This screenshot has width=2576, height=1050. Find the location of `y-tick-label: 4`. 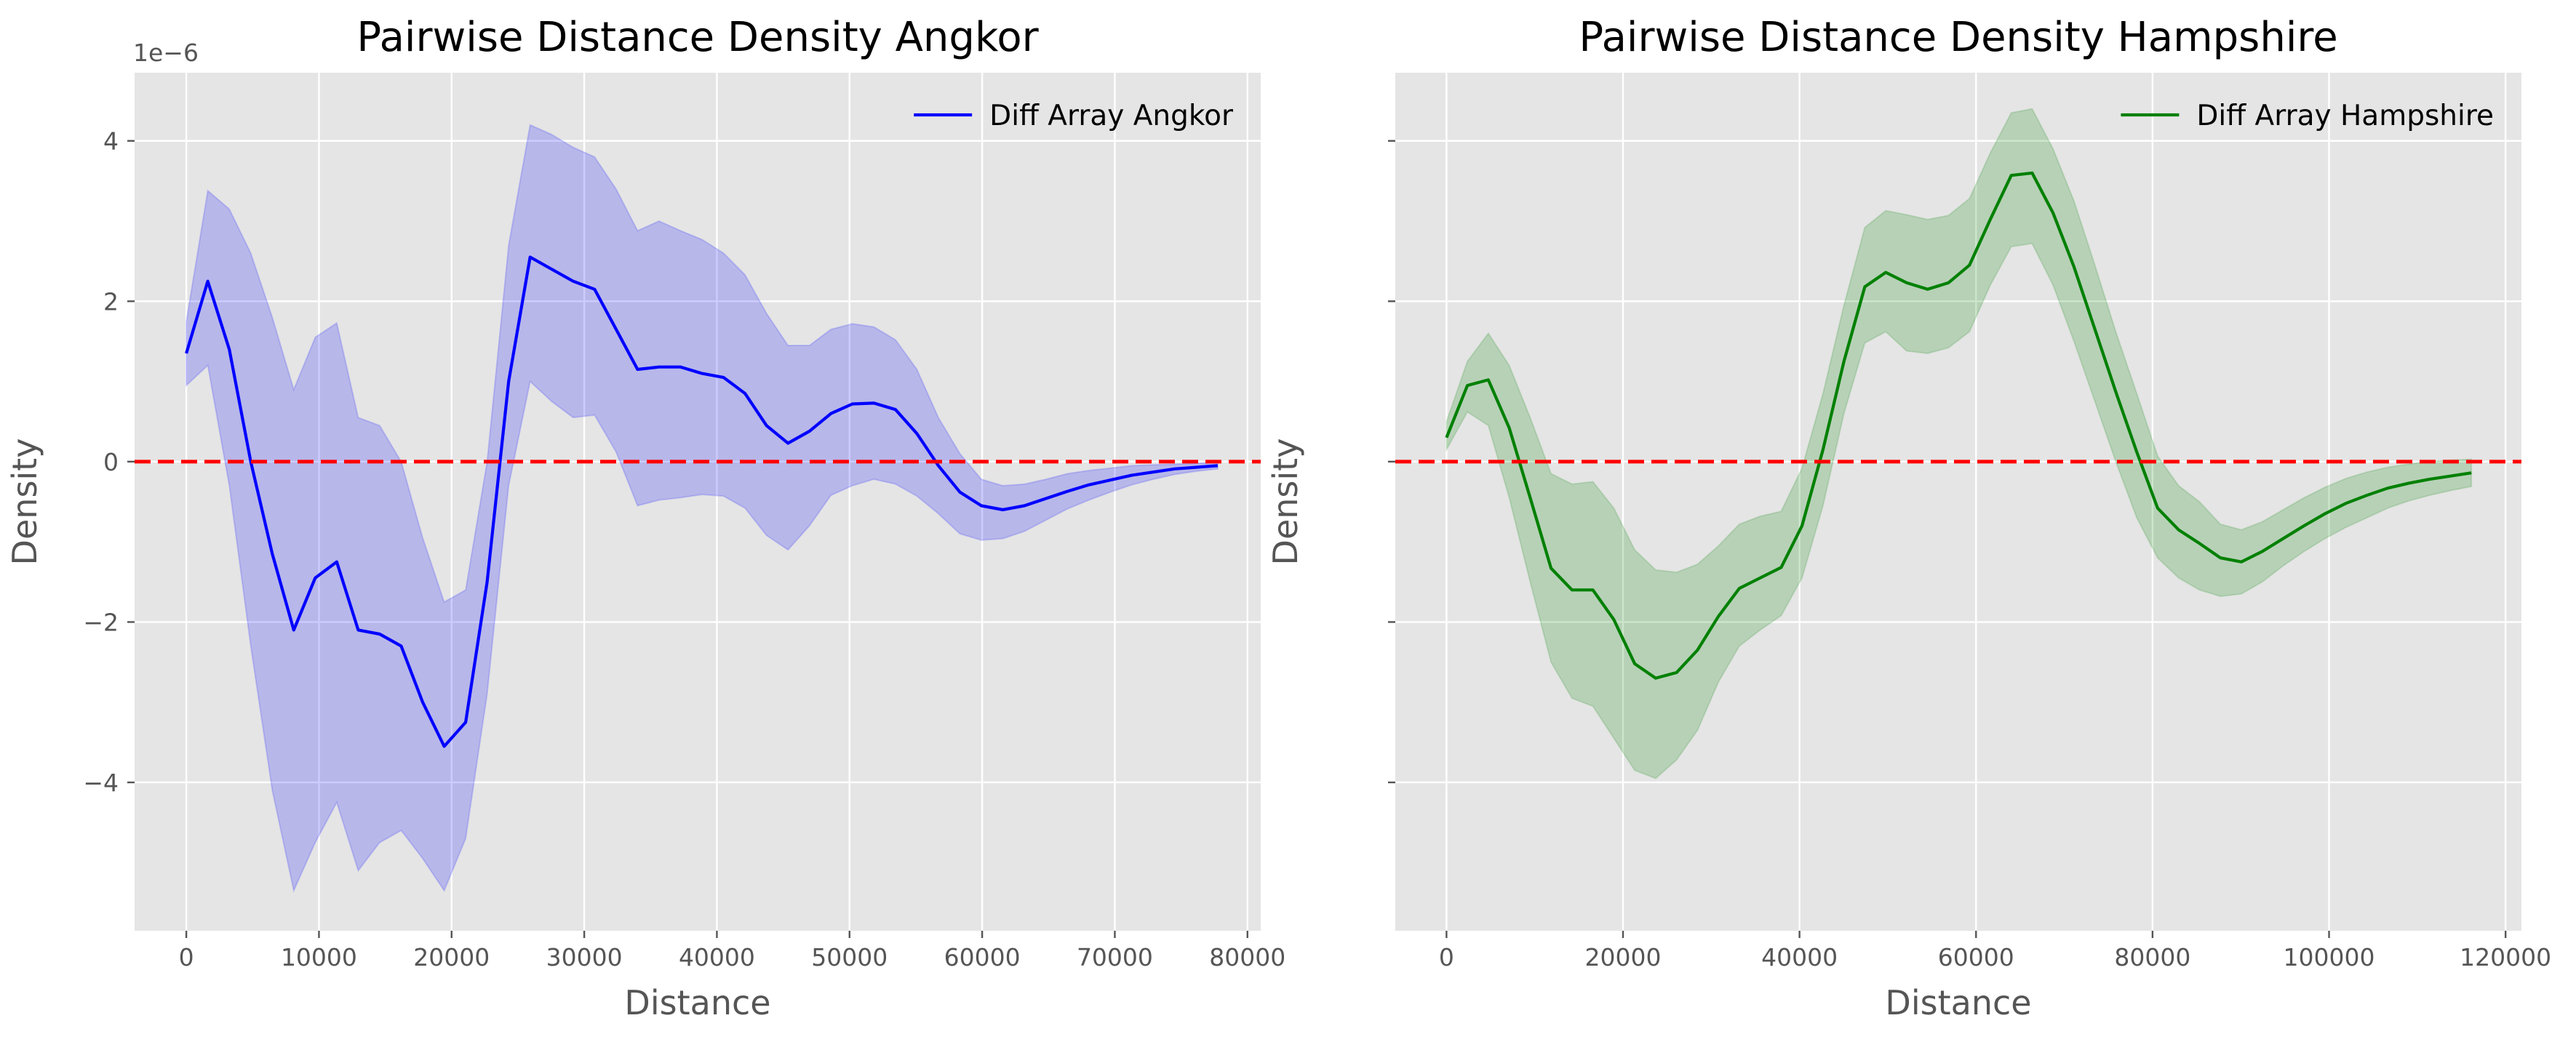

y-tick-label: 4 is located at coordinates (111, 141).